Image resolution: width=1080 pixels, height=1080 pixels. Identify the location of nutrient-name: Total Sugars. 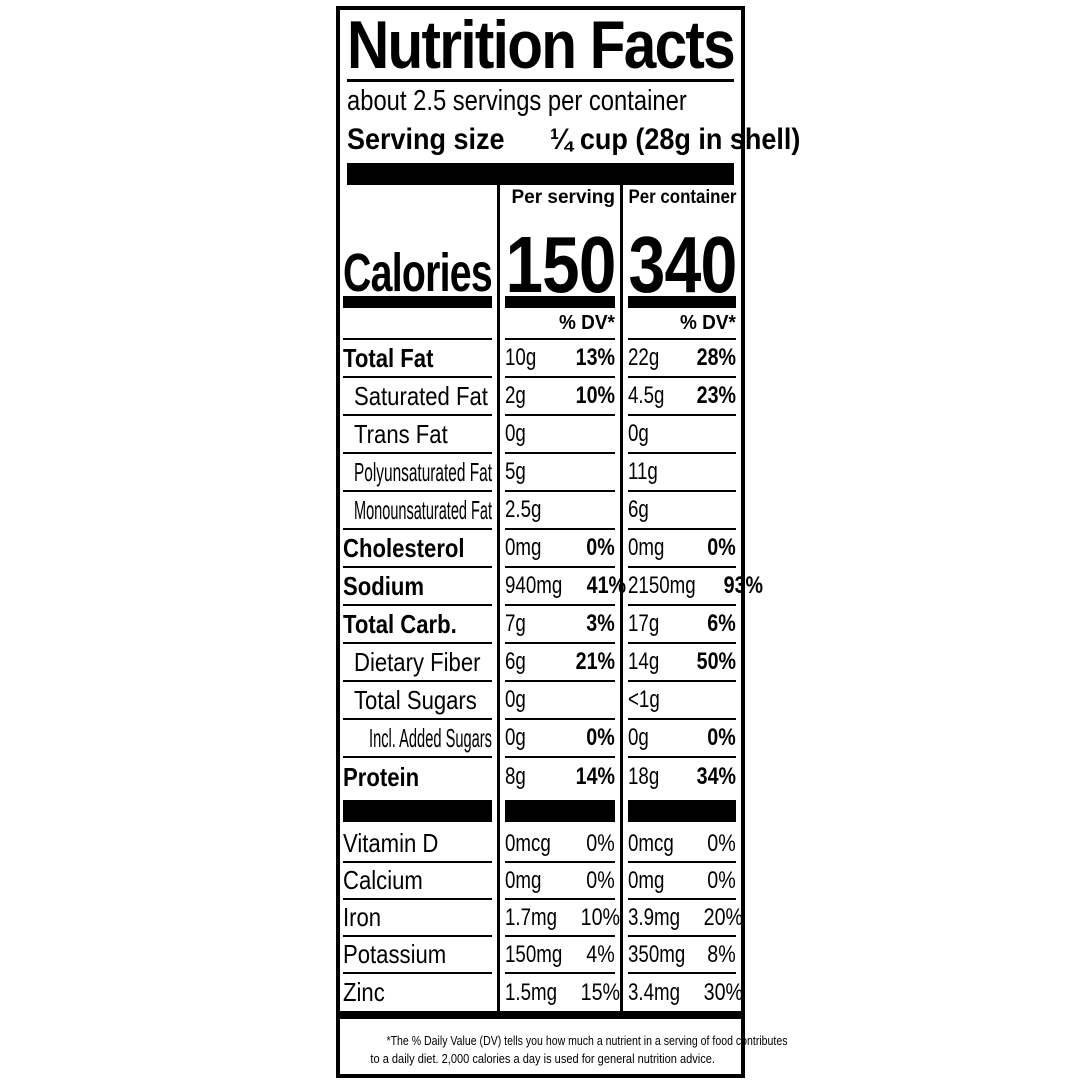
(415, 699).